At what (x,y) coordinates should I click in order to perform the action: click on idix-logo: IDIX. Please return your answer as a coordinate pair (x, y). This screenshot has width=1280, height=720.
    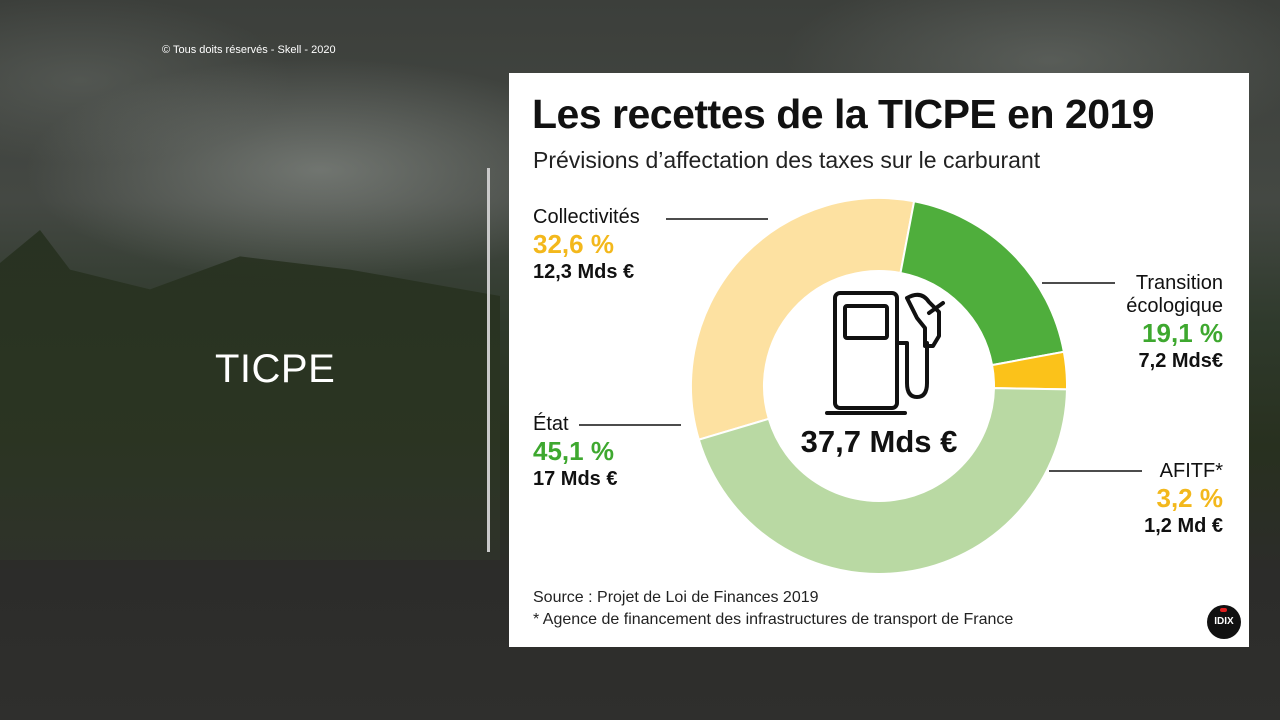
    Looking at the image, I should click on (1224, 622).